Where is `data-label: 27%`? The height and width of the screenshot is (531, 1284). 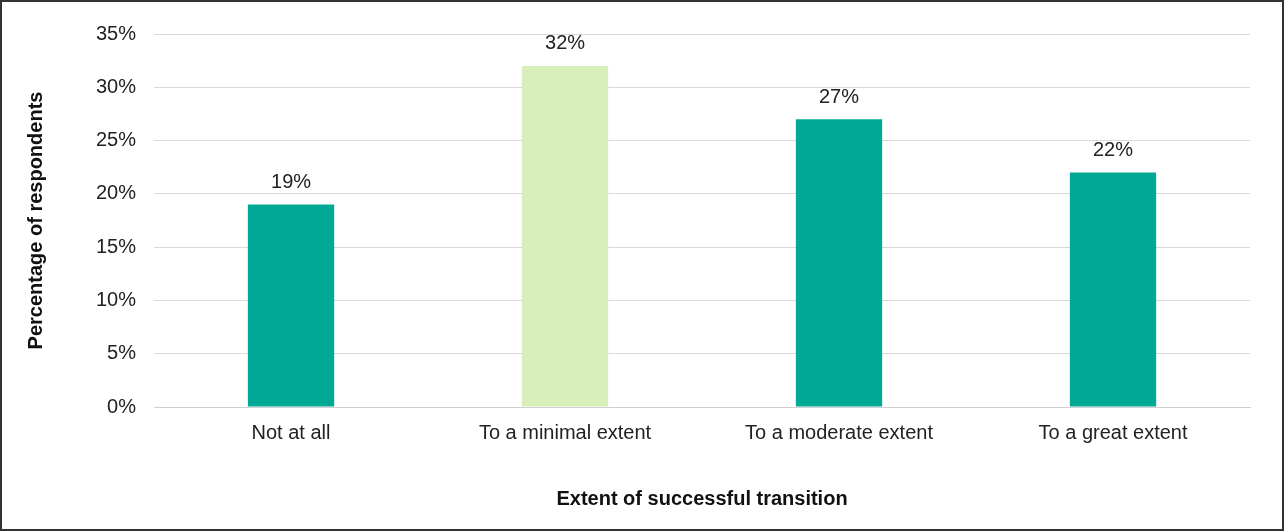
data-label: 27% is located at coordinates (839, 95).